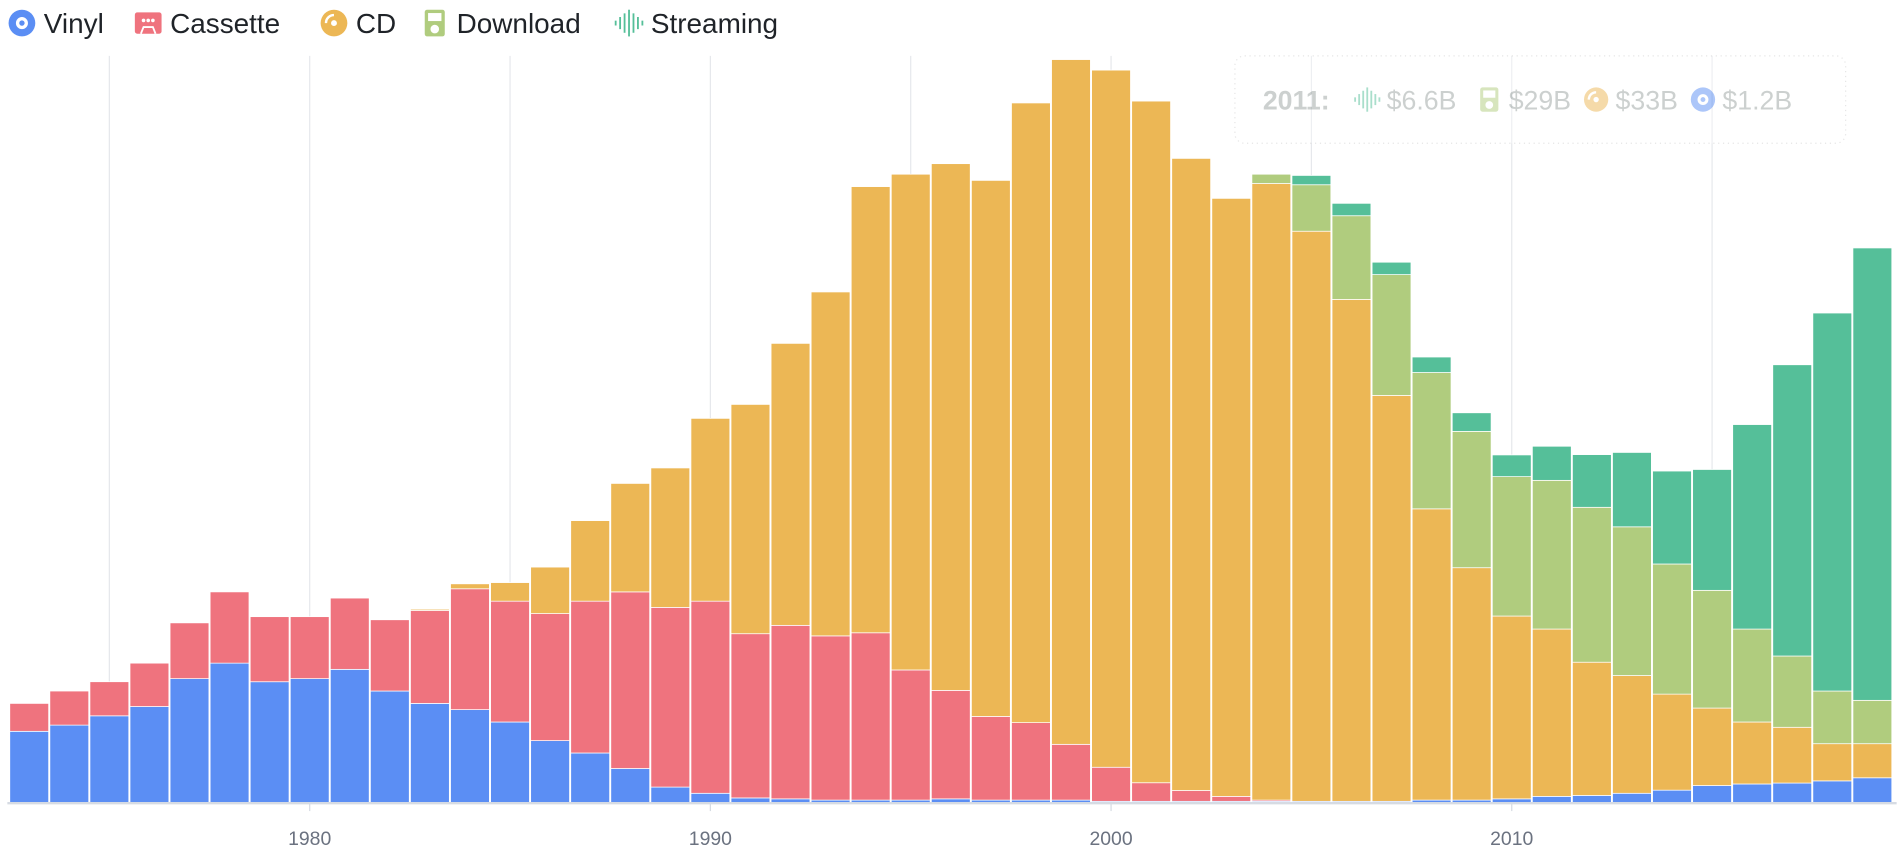  What do you see at coordinates (1231, 799) in the screenshot?
I see `bar-cassette-2003` at bounding box center [1231, 799].